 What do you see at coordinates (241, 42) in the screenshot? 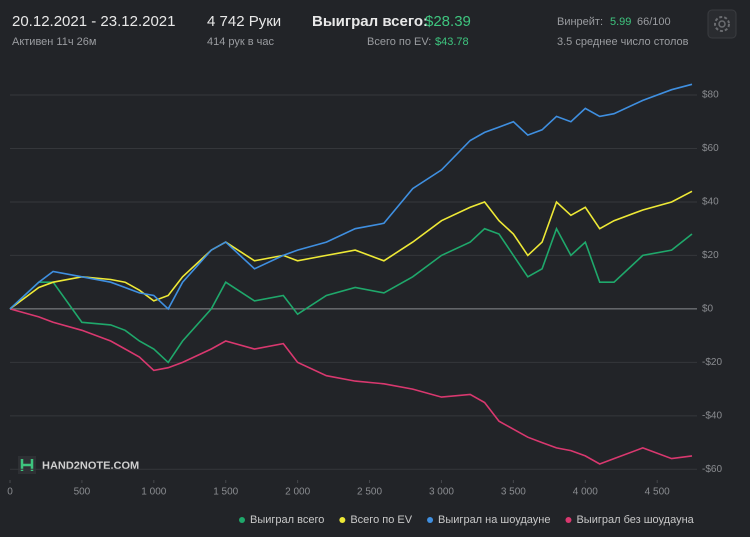
I see `hands-per-hour: 414 рук в час` at bounding box center [241, 42].